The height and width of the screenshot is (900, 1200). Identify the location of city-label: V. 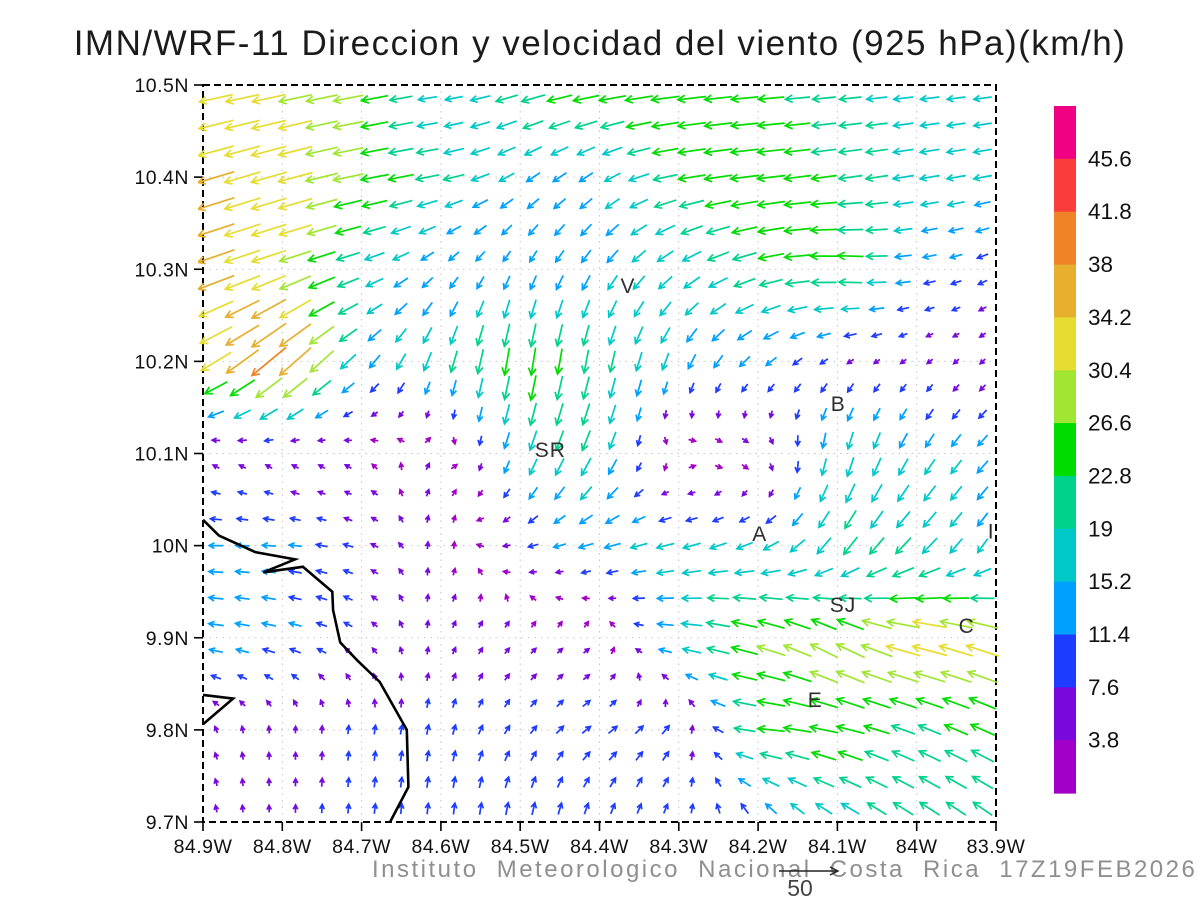
(627, 286).